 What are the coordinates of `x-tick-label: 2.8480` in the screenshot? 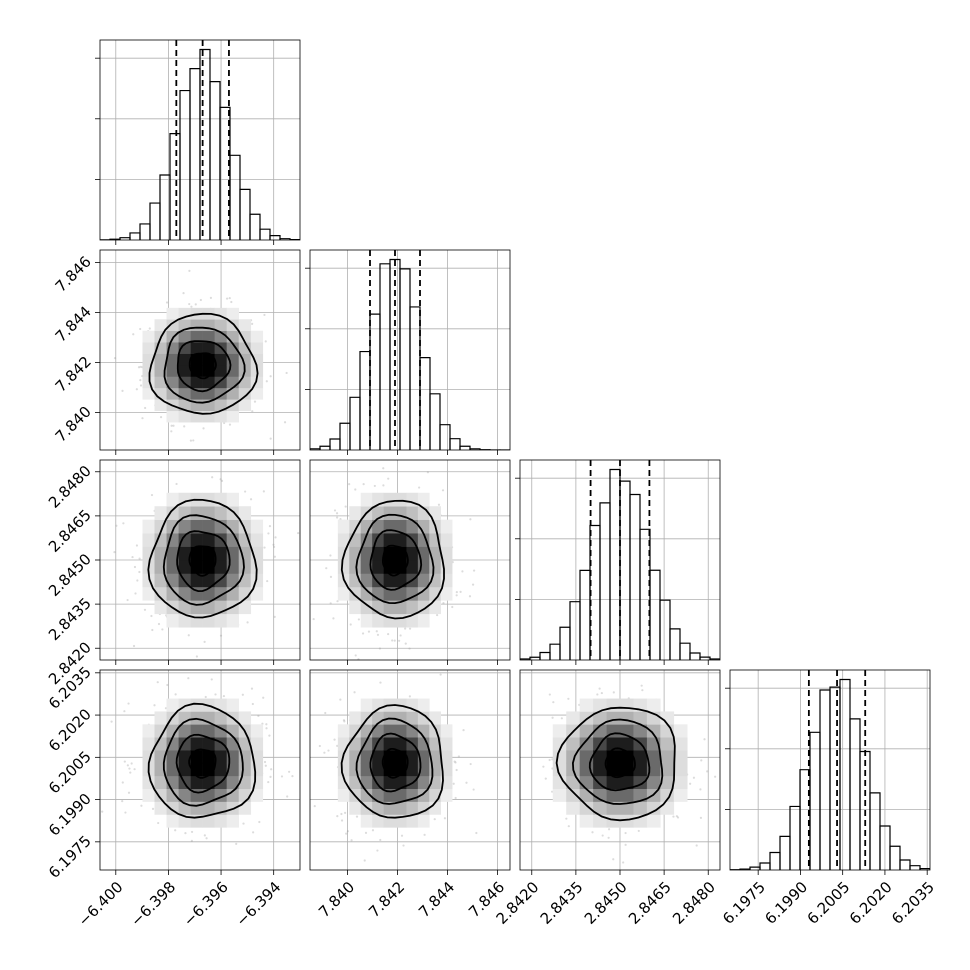 It's located at (694, 903).